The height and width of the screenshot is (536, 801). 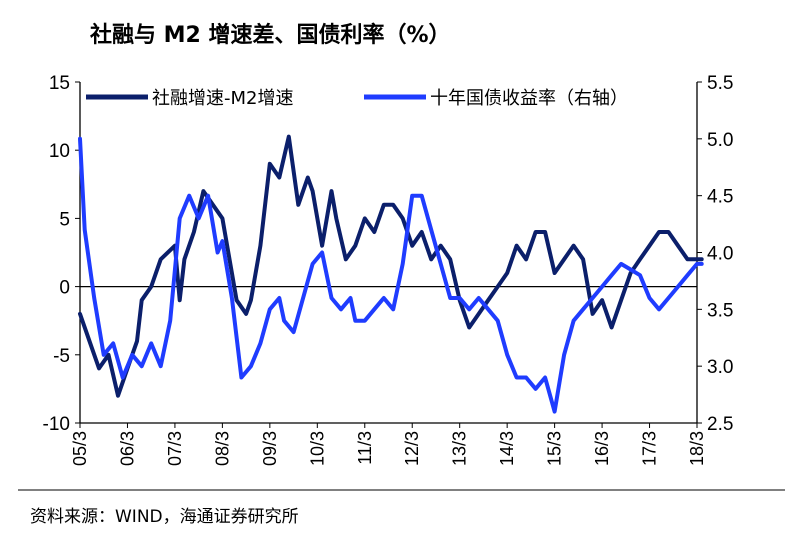 What do you see at coordinates (222, 98) in the screenshot?
I see `legend-label-series1: 社融增速-M2增速` at bounding box center [222, 98].